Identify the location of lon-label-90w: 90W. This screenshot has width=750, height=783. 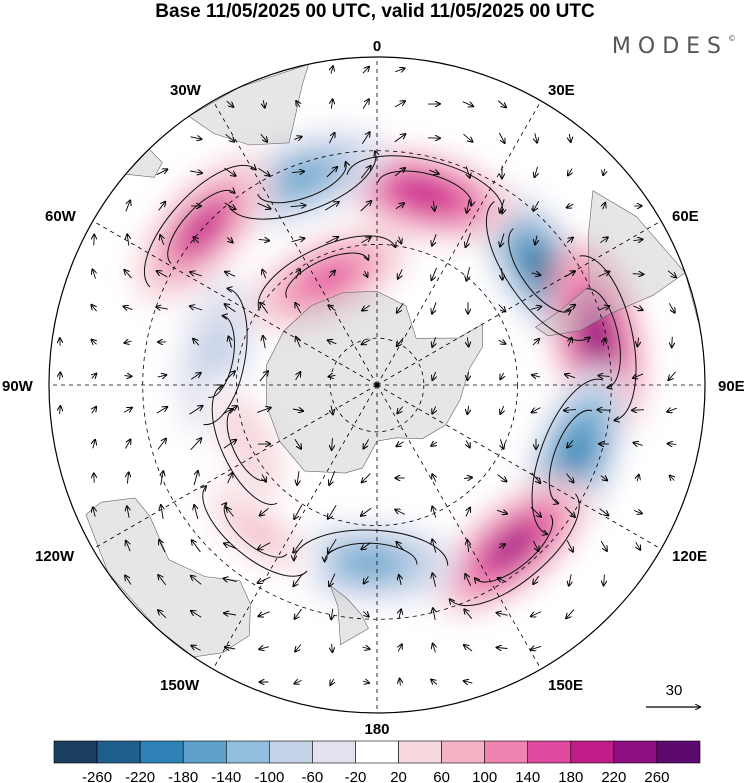
(18, 386).